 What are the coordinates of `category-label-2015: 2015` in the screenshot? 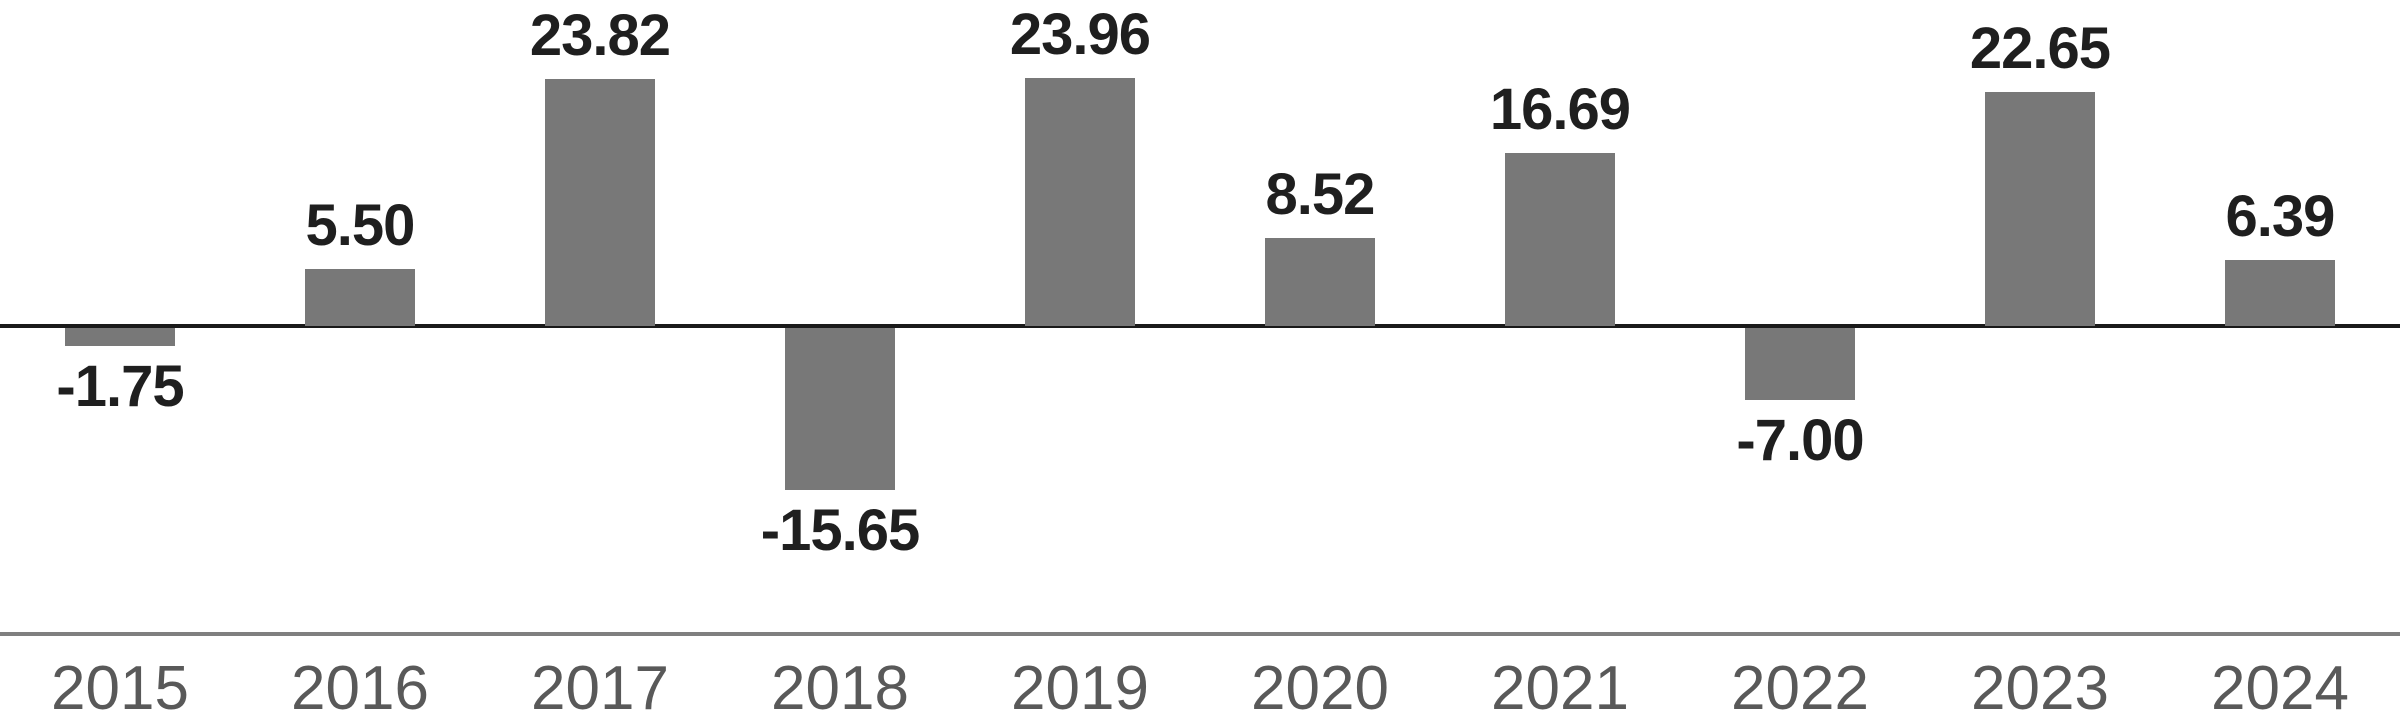 It's located at (120, 688).